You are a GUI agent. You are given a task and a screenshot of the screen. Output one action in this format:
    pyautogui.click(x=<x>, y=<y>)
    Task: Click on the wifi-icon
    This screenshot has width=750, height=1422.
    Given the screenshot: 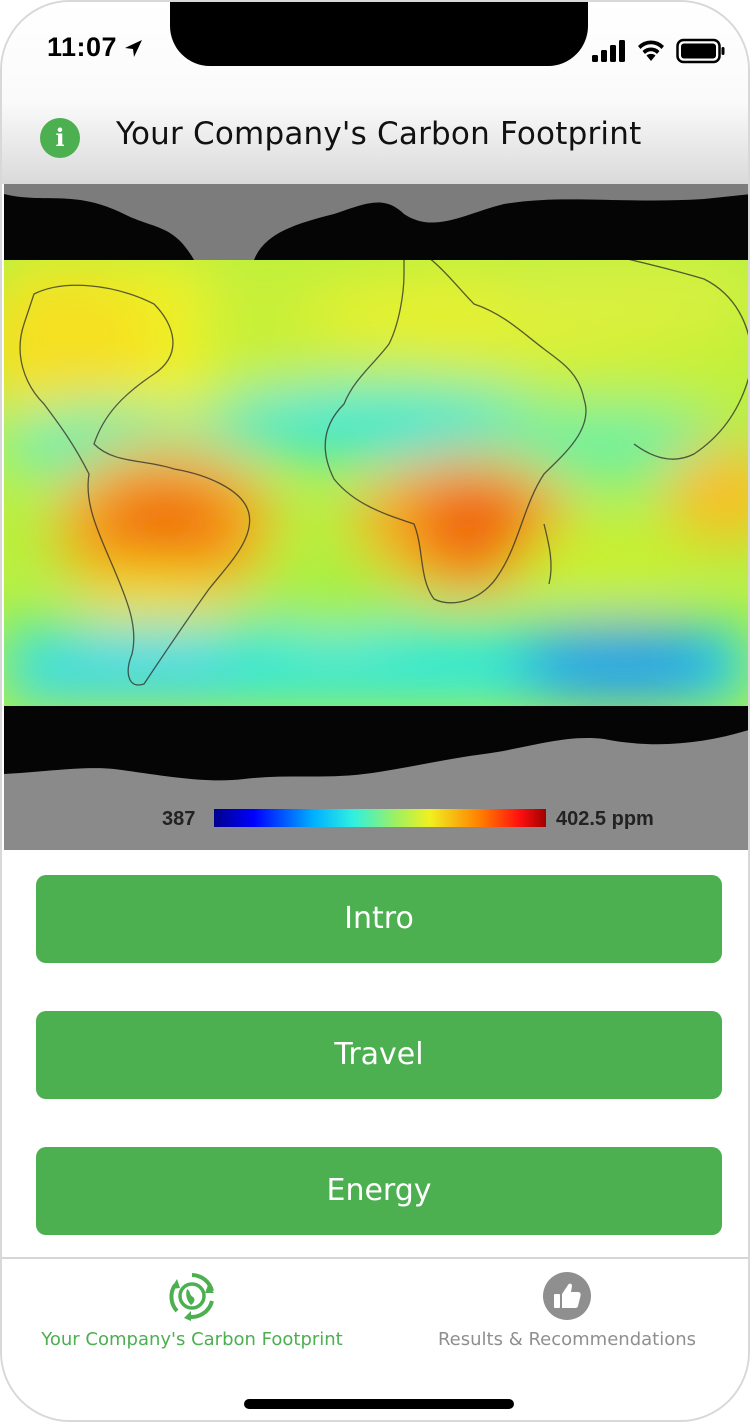 What is the action you would take?
    pyautogui.click(x=651, y=50)
    